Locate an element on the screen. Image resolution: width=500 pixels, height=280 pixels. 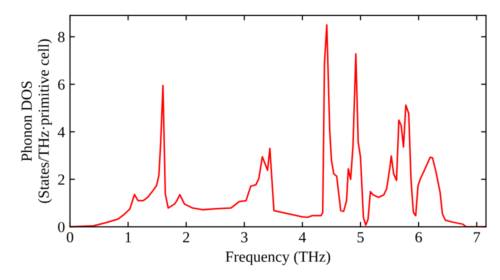
x-tick-label: 1 is located at coordinates (129, 237).